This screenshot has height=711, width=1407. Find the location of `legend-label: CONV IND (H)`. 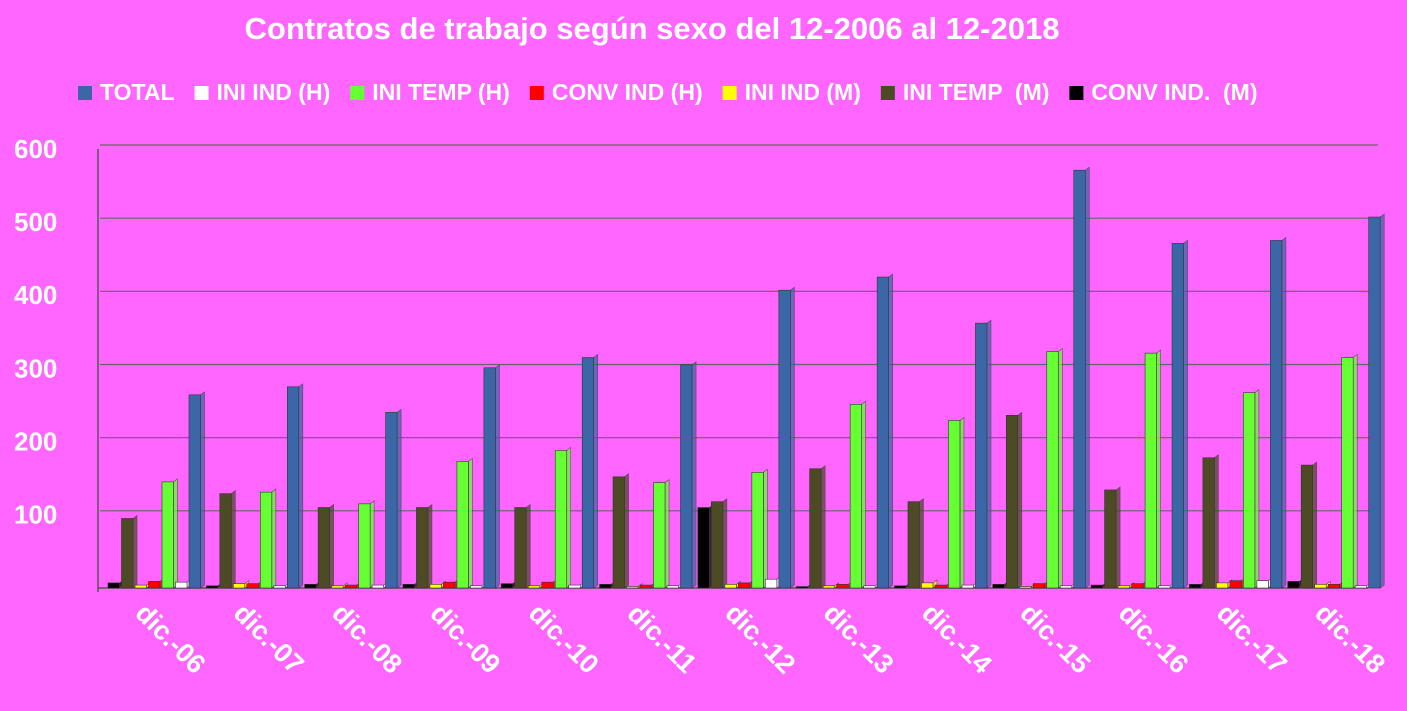

legend-label: CONV IND (H) is located at coordinates (627, 92).